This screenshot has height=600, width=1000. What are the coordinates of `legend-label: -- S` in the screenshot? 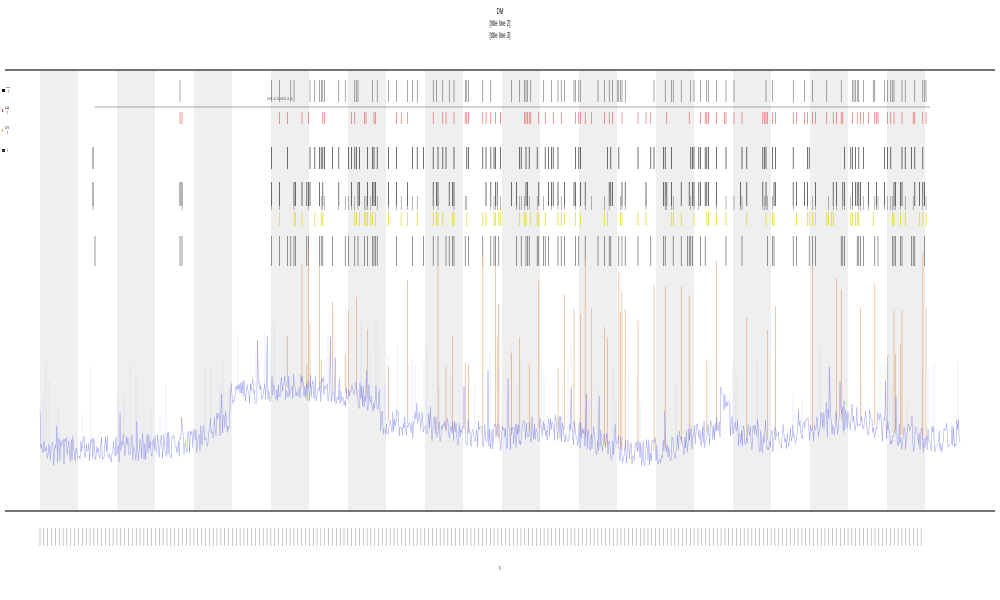 It's located at (7, 130).